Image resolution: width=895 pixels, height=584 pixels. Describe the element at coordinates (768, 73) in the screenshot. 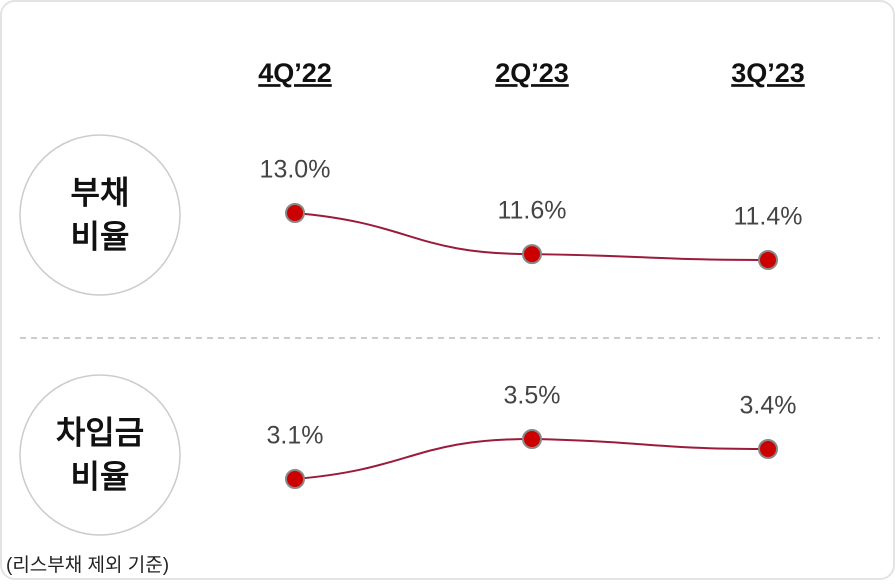

I see `column-header: 3Q’23` at that location.